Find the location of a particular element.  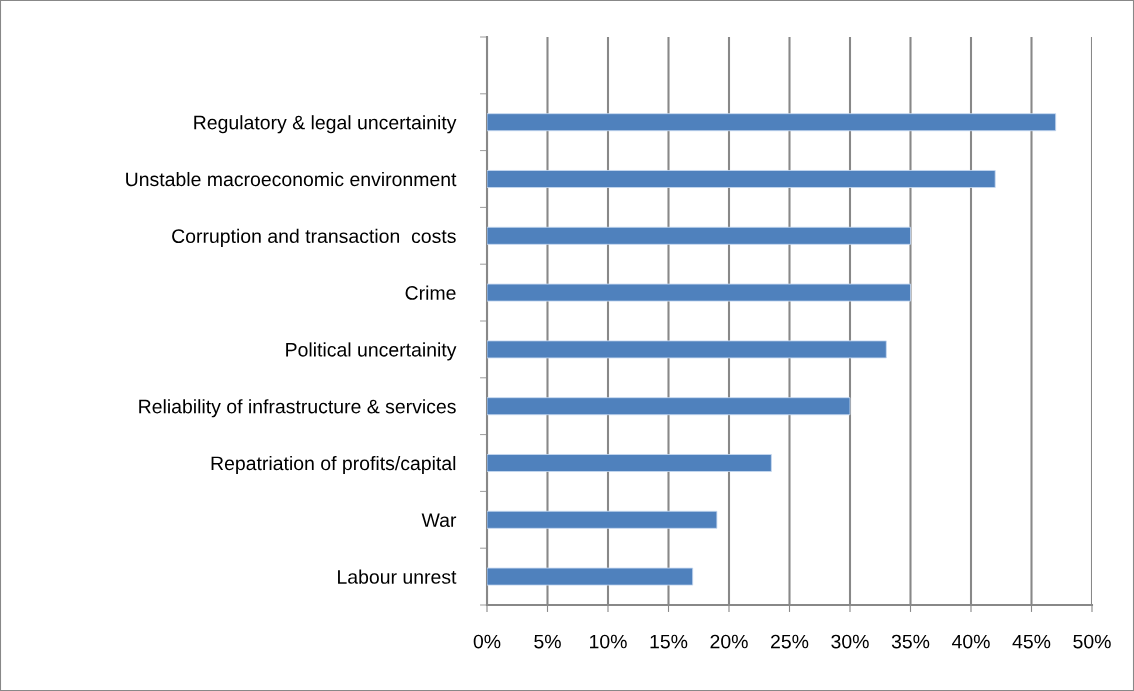

x-tick-label: 15% is located at coordinates (669, 641).